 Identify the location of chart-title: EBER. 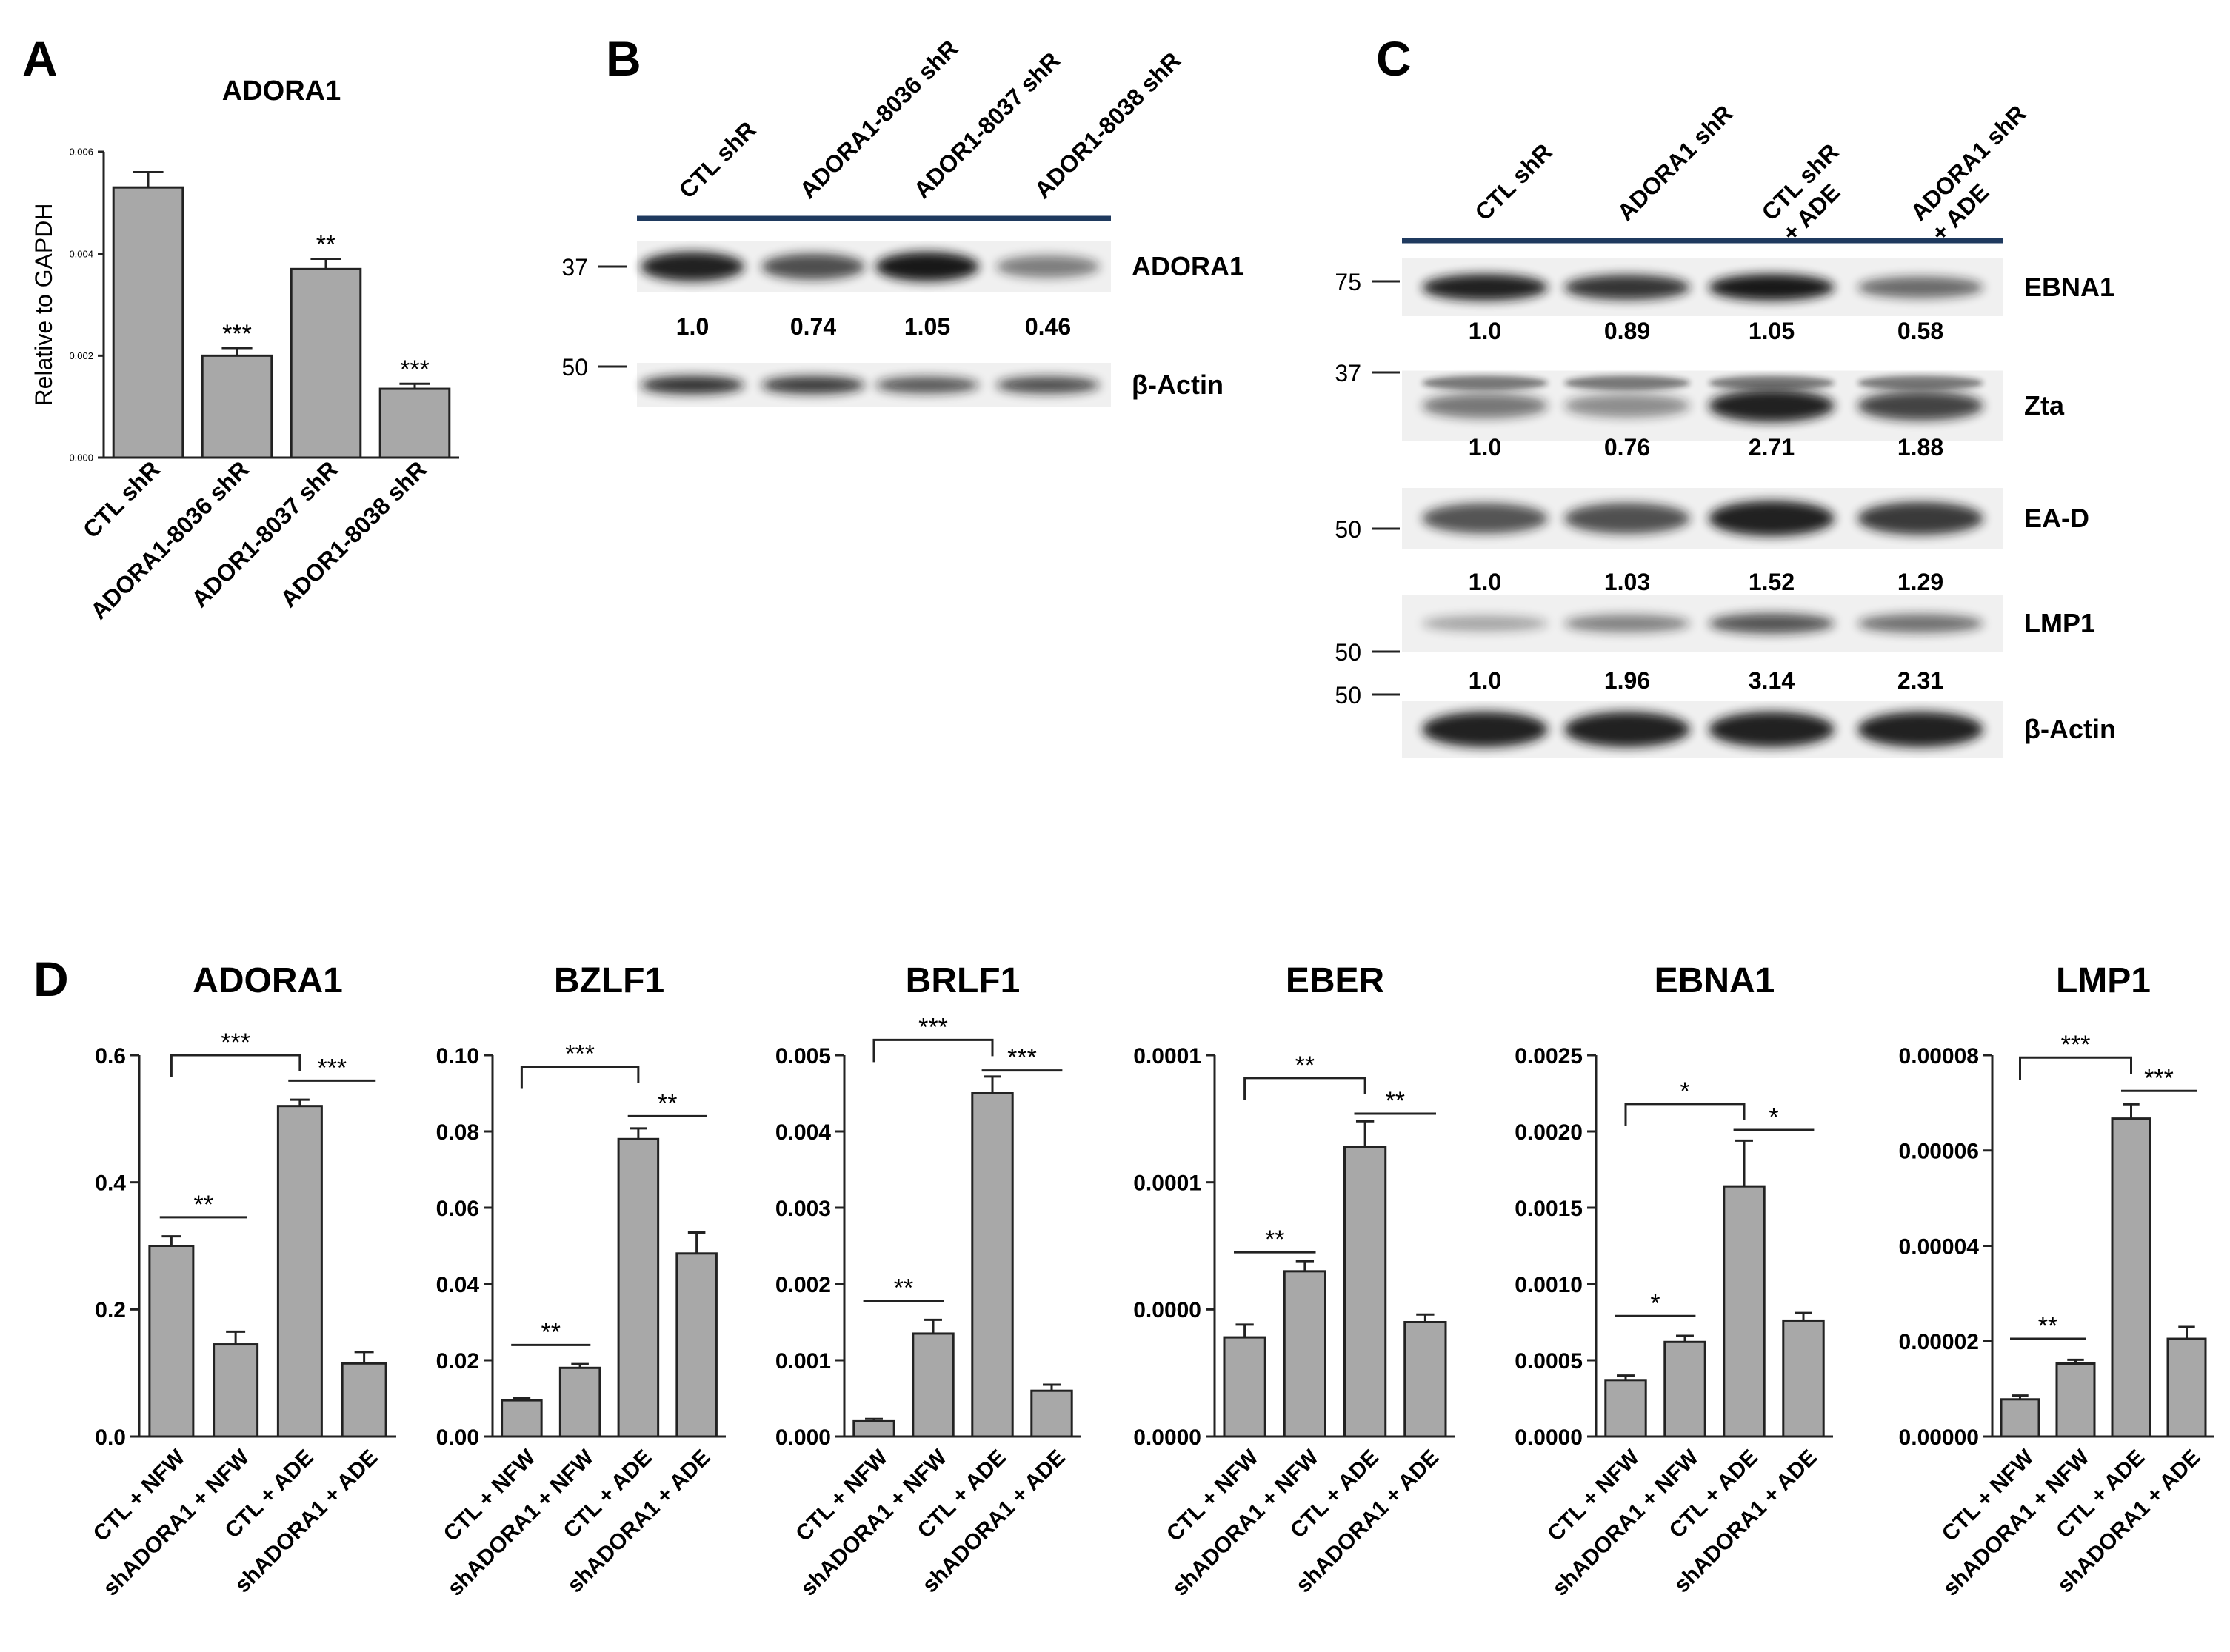
(1335, 981).